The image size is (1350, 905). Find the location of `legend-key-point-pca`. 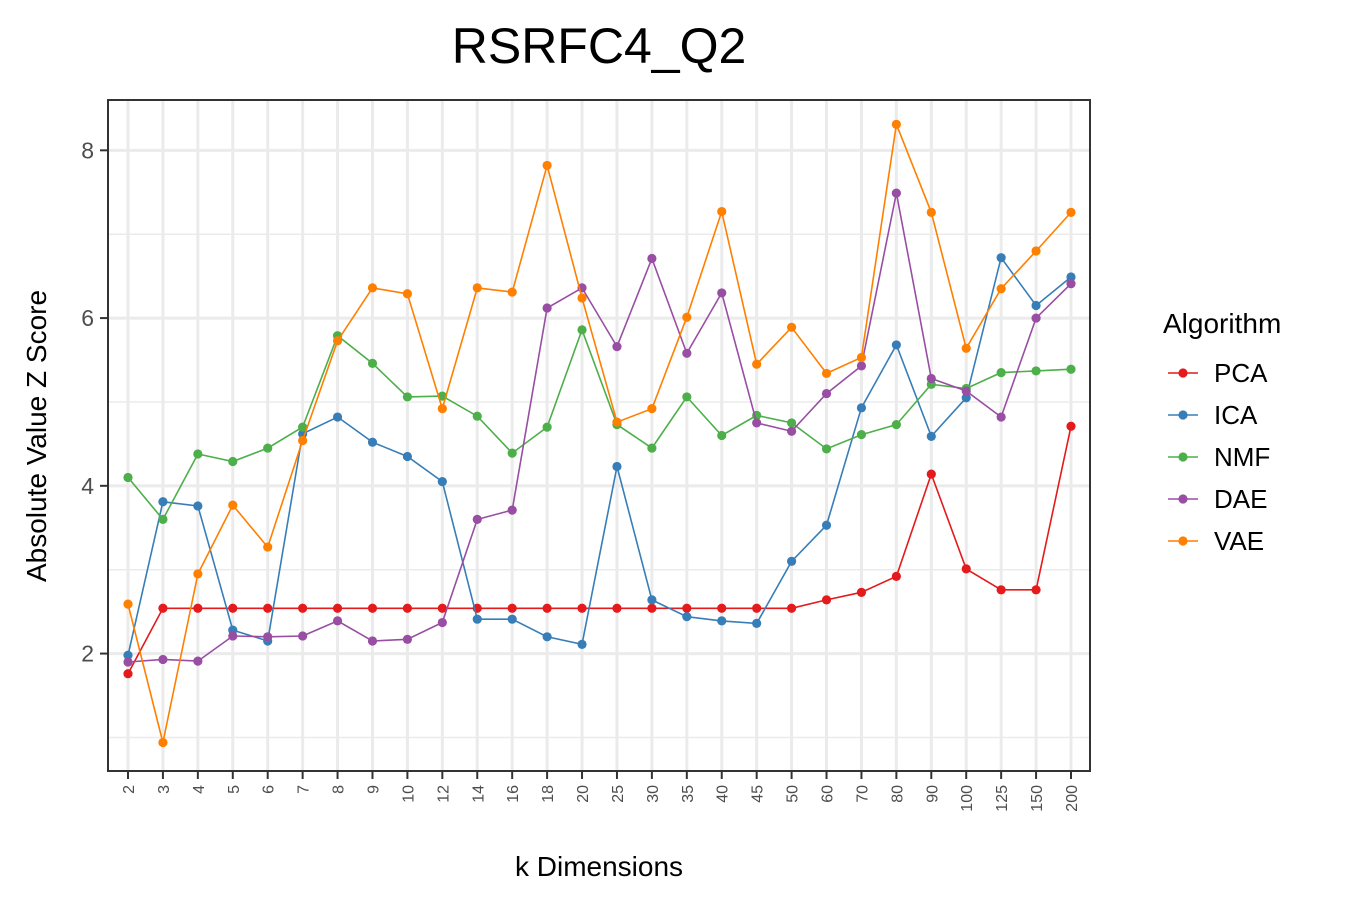

legend-key-point-pca is located at coordinates (1183, 373).